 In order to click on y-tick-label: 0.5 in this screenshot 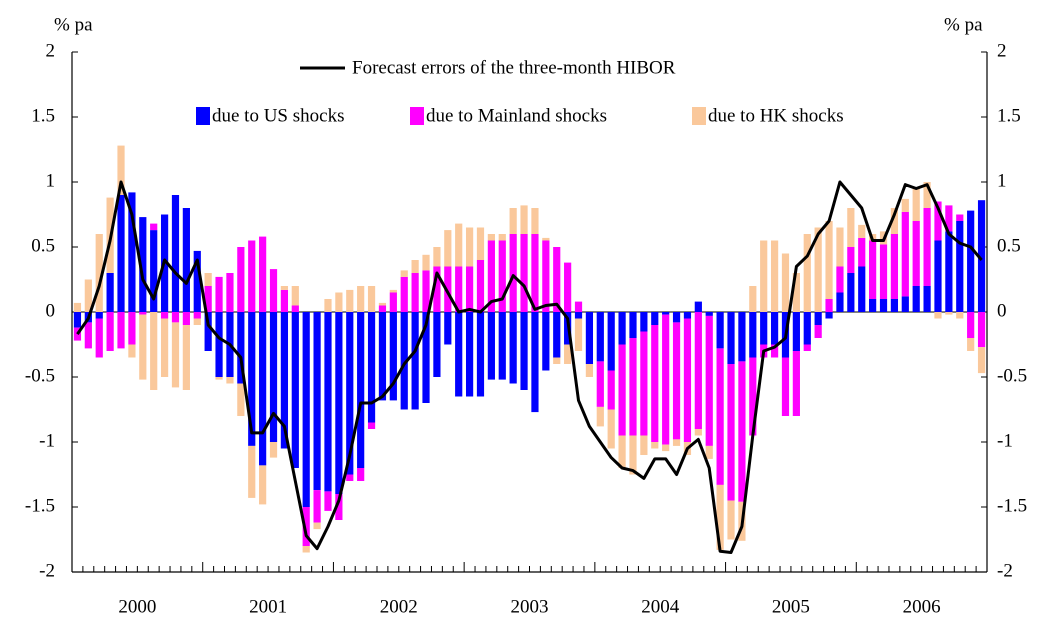, I will do `click(43, 245)`.